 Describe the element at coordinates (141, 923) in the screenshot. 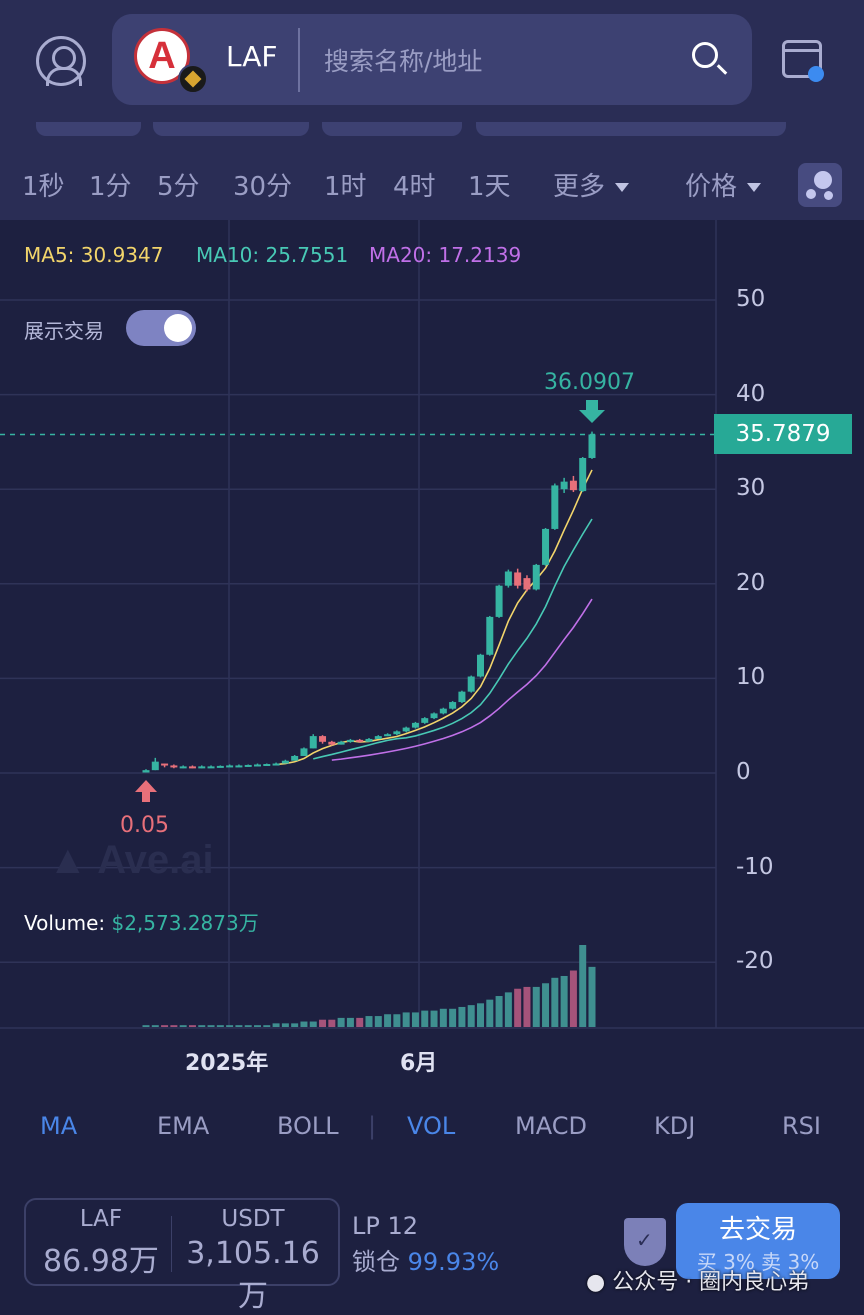

I see `volume-readout: Volume: $2,573.2873万` at that location.